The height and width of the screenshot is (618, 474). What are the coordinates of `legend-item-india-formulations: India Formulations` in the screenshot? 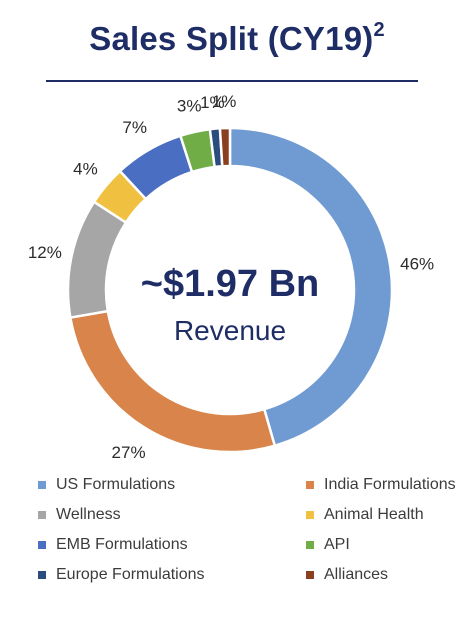 It's located at (387, 485).